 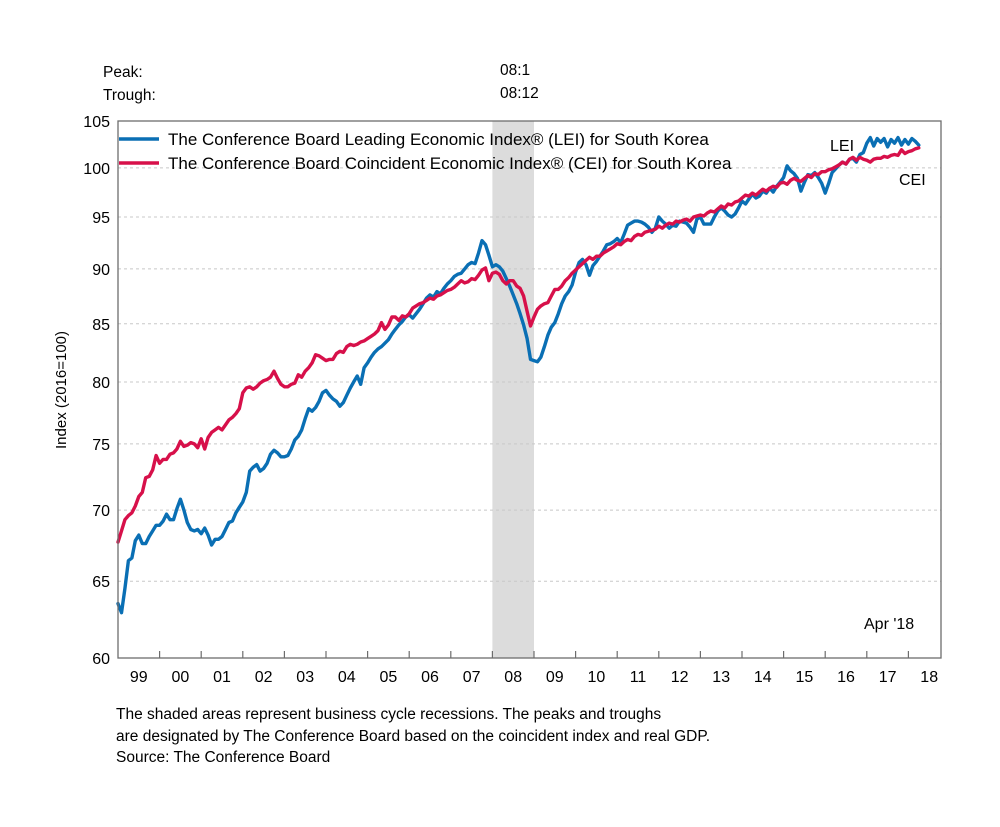 What do you see at coordinates (101, 582) in the screenshot?
I see `y-tick-label: 65` at bounding box center [101, 582].